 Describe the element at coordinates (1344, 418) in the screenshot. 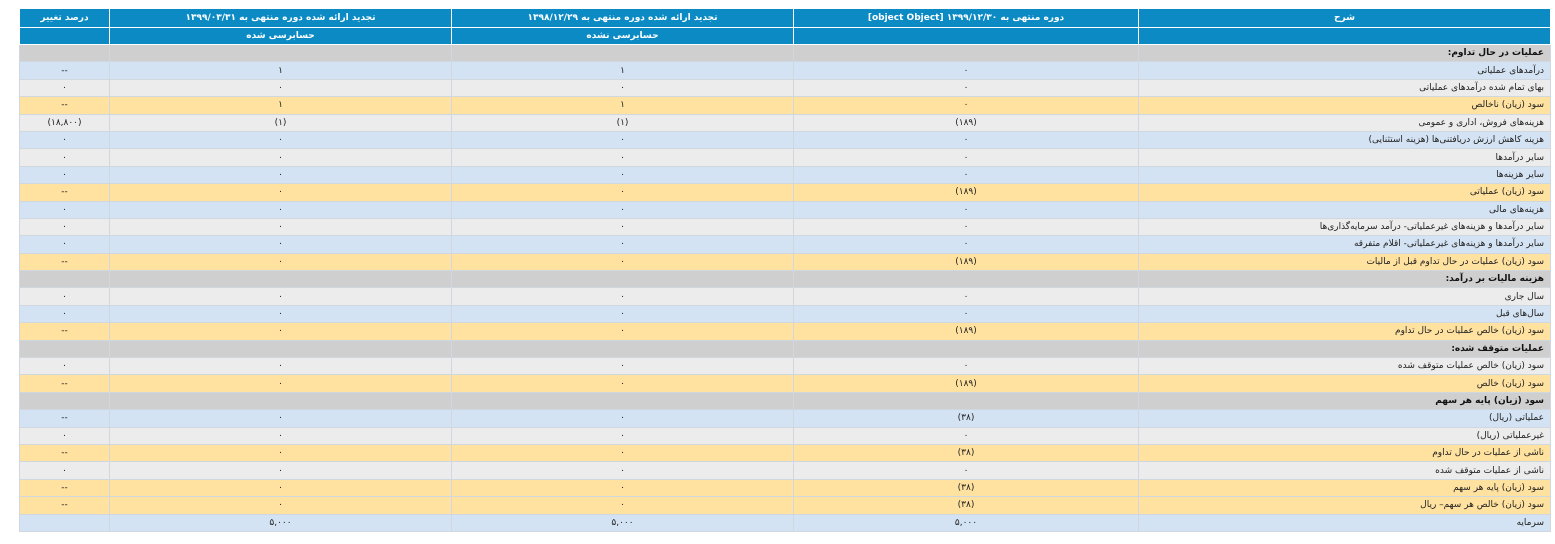

I see `row-label: عملیاتی (ریال)` at that location.